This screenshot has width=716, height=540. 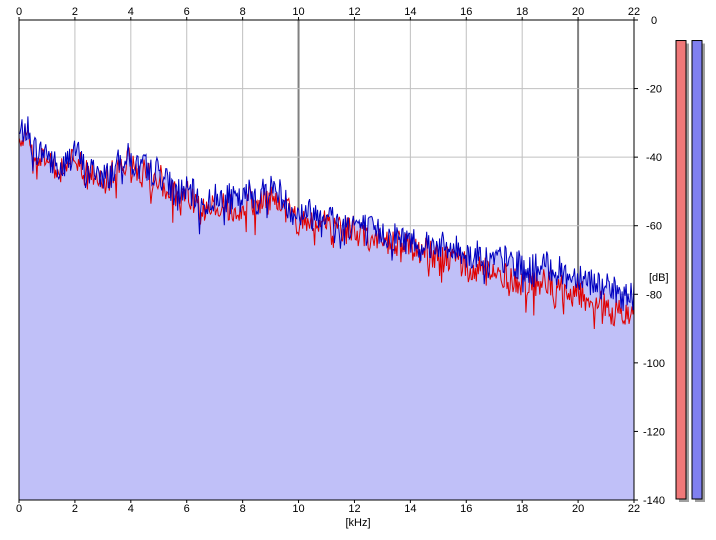 I want to click on x-ticks-top: 0 2 4 6 8 10 12 14 16 18 20 22, so click(x=328, y=13).